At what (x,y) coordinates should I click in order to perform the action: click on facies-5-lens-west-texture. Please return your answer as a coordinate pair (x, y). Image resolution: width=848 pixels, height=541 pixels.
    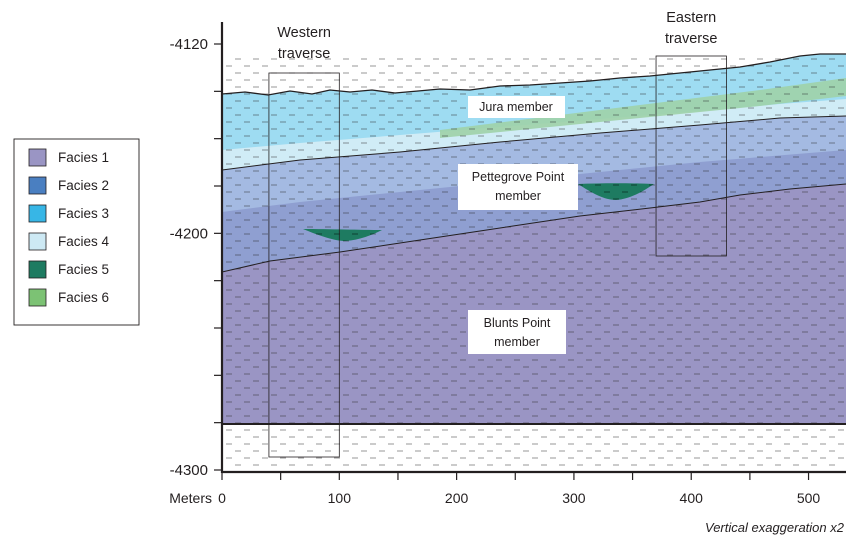
    Looking at the image, I should click on (342, 235).